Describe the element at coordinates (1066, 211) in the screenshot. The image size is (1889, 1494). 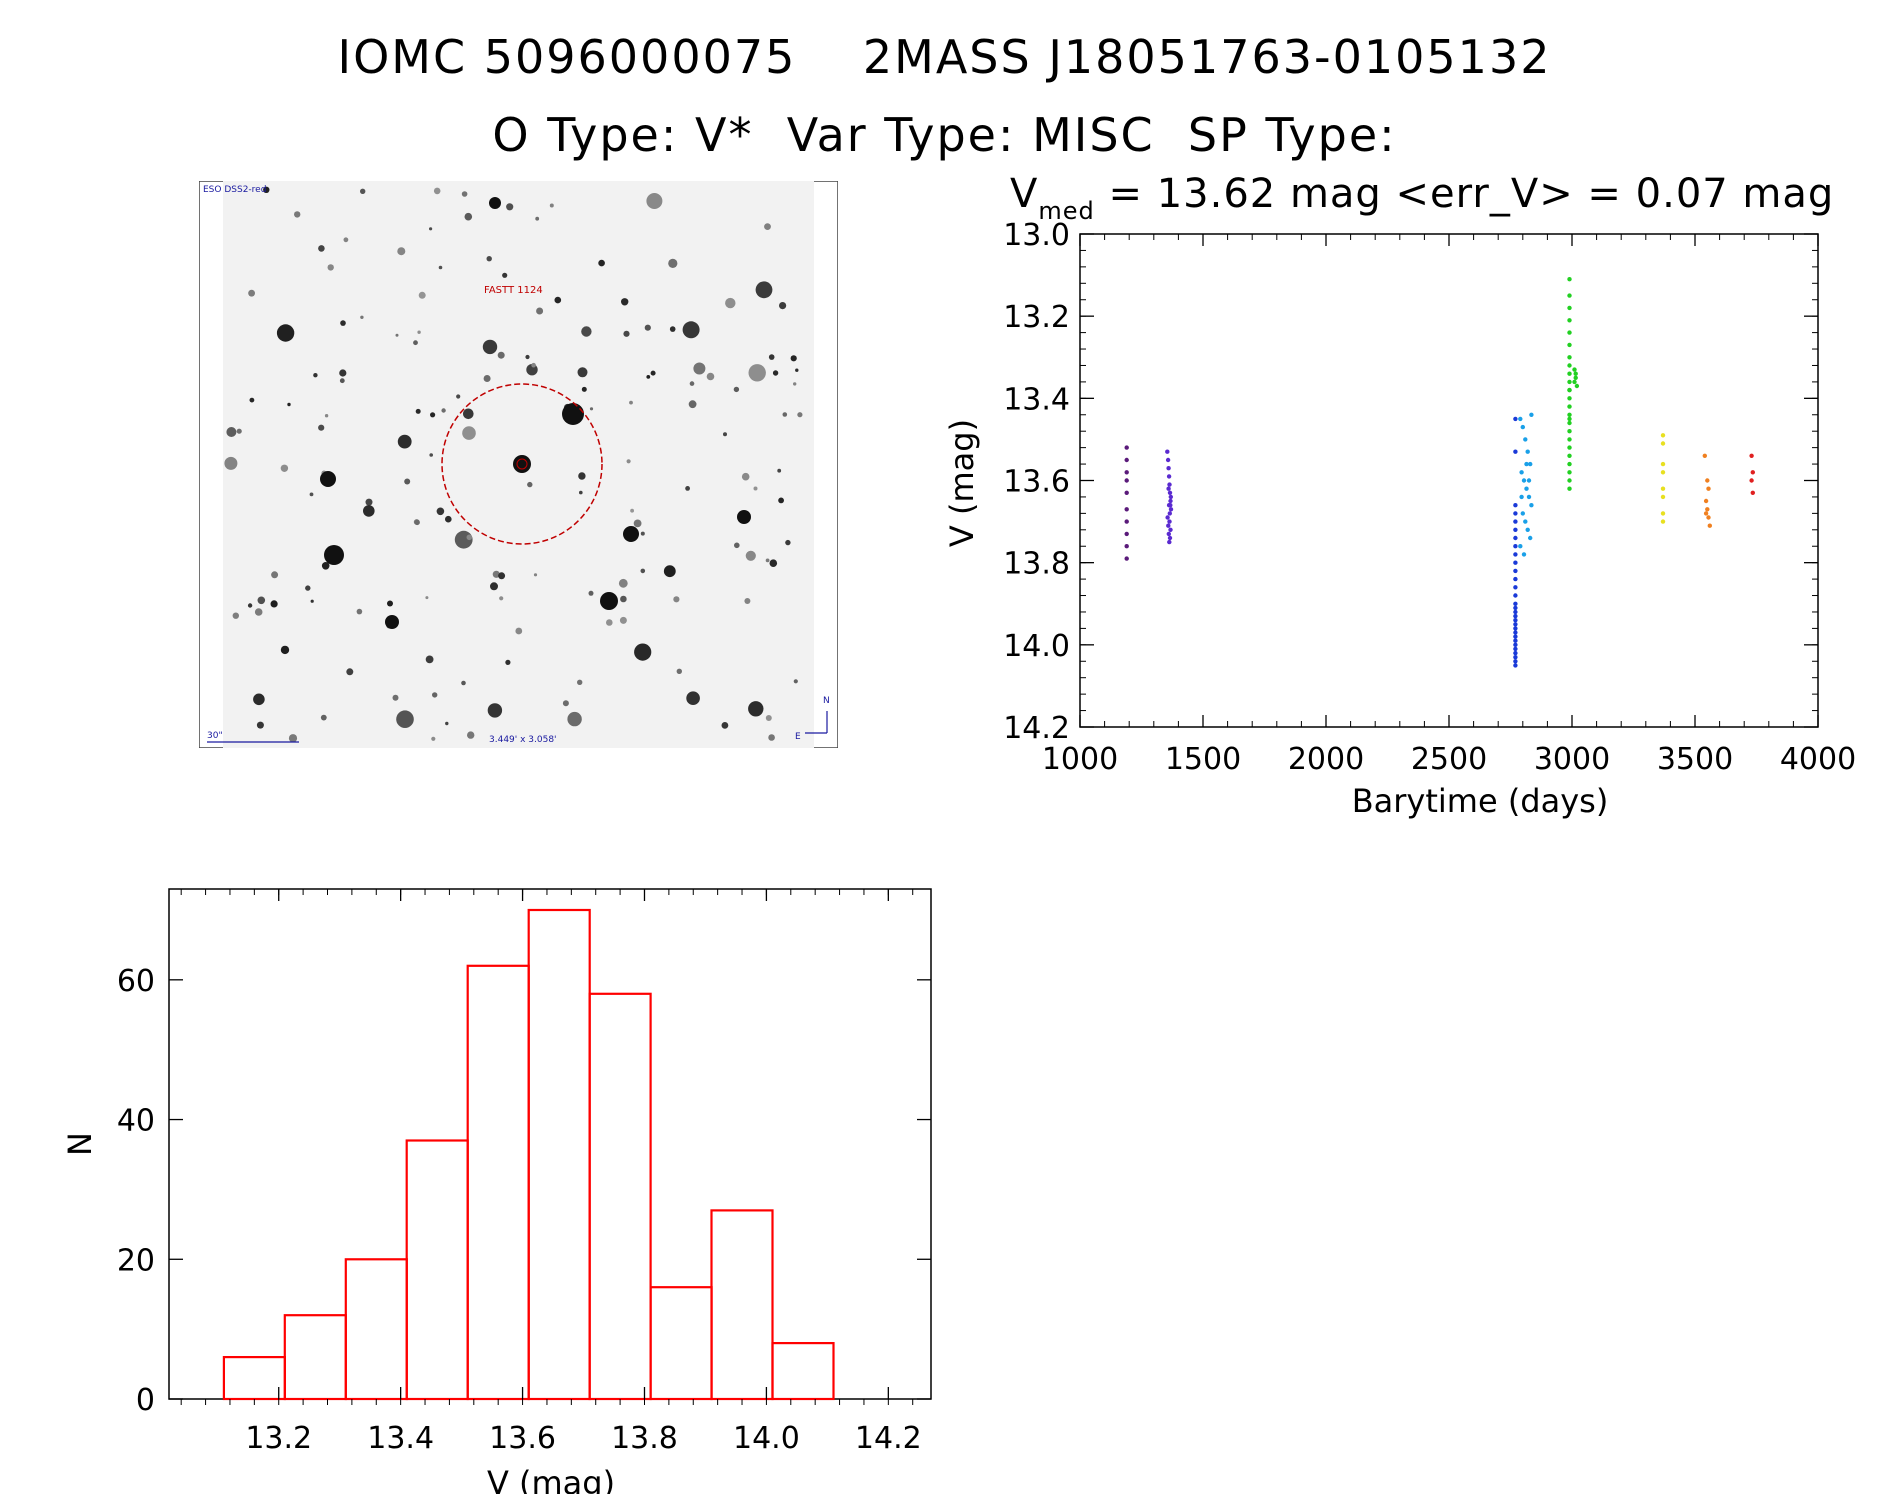
I see `lightcurve-title-subscript: med` at that location.